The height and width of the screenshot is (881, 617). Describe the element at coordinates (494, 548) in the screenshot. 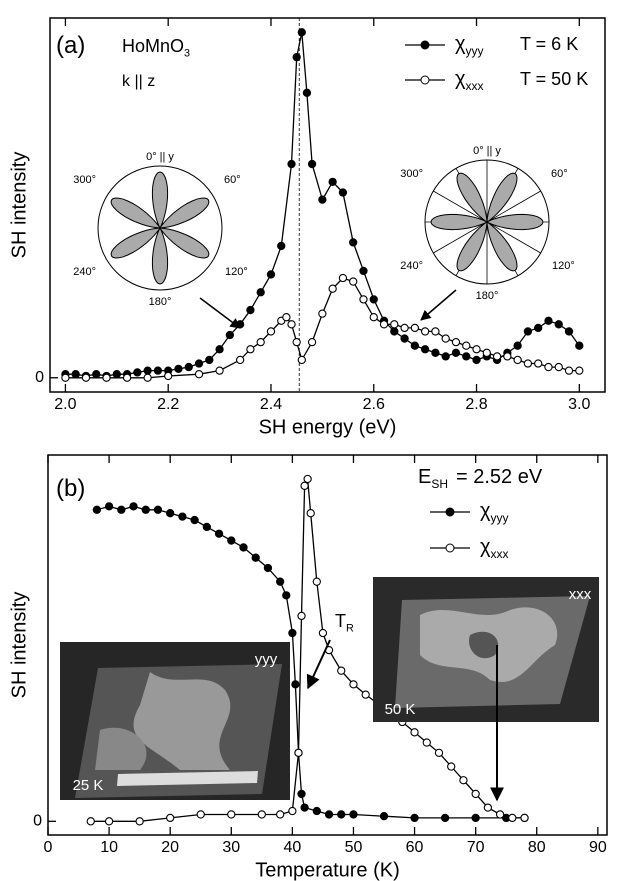

I see `legend-label: χxxx` at that location.